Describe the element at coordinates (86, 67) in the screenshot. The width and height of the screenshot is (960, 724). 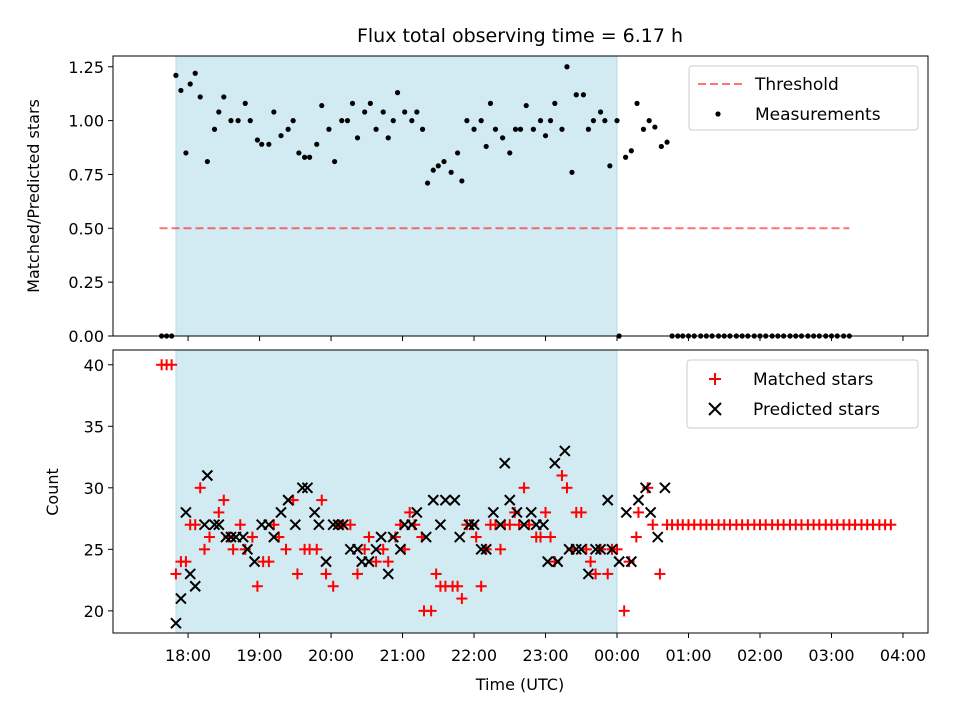
I see `top-y-tick-label: 1.25` at that location.